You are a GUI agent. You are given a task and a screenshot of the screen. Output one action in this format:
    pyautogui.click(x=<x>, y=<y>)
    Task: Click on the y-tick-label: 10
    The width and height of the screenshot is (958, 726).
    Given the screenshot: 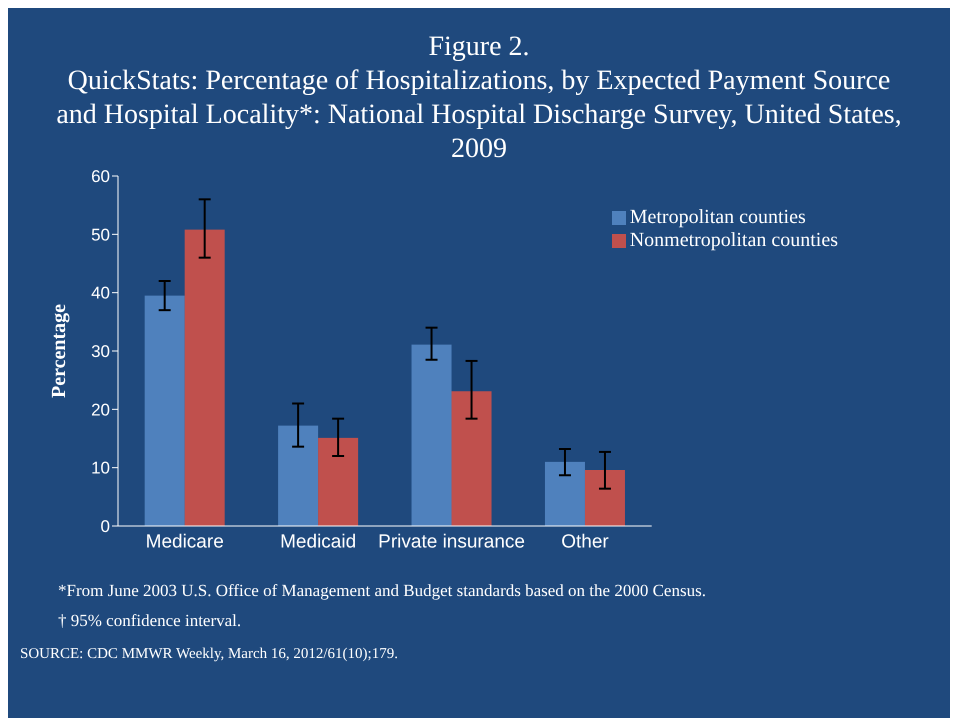 What is the action you would take?
    pyautogui.click(x=100, y=468)
    